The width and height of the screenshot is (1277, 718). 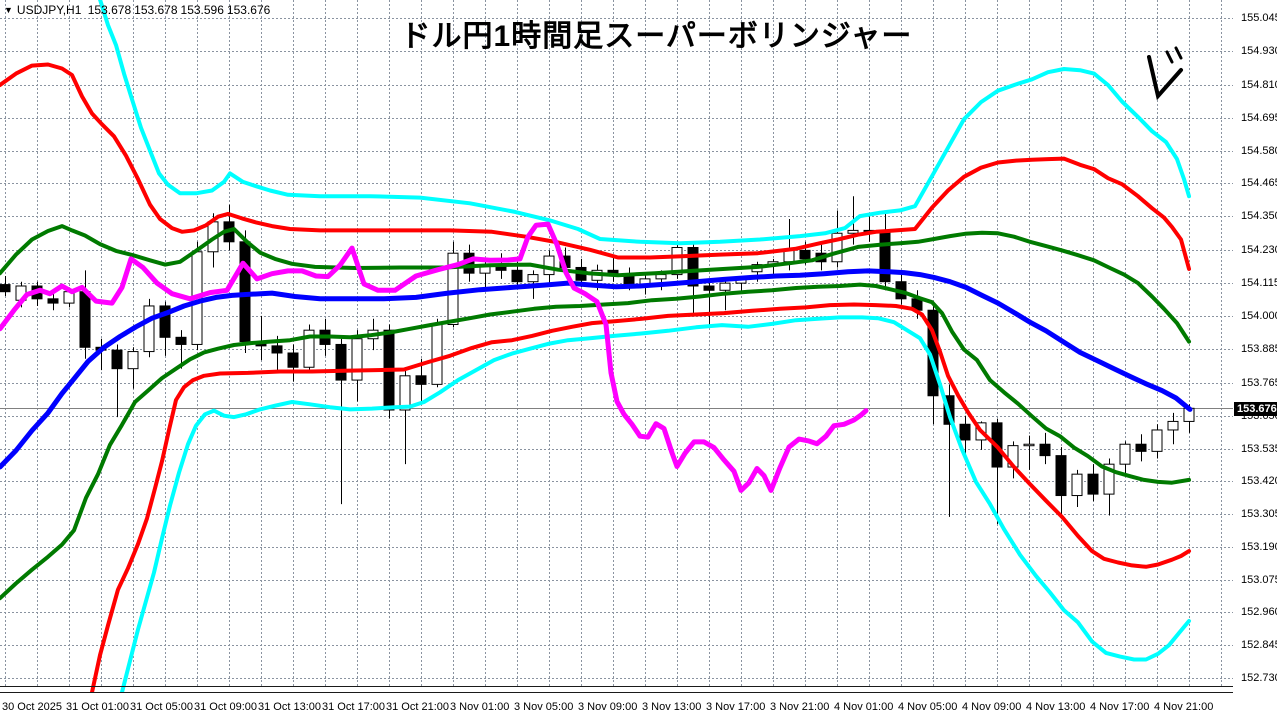 What do you see at coordinates (608, 707) in the screenshot?
I see `time-axis-label: 3 Nov 09:00` at bounding box center [608, 707].